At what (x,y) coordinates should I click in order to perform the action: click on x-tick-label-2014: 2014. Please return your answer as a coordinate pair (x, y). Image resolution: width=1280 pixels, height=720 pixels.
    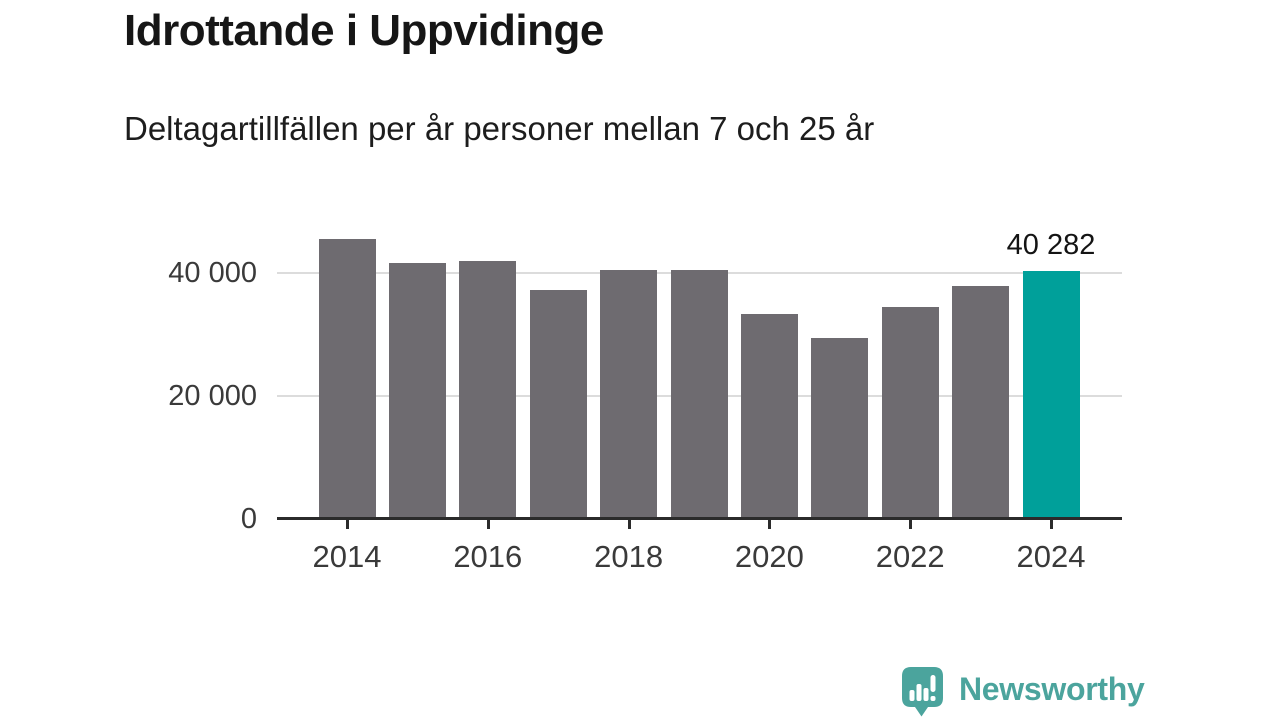
    Looking at the image, I should click on (347, 556).